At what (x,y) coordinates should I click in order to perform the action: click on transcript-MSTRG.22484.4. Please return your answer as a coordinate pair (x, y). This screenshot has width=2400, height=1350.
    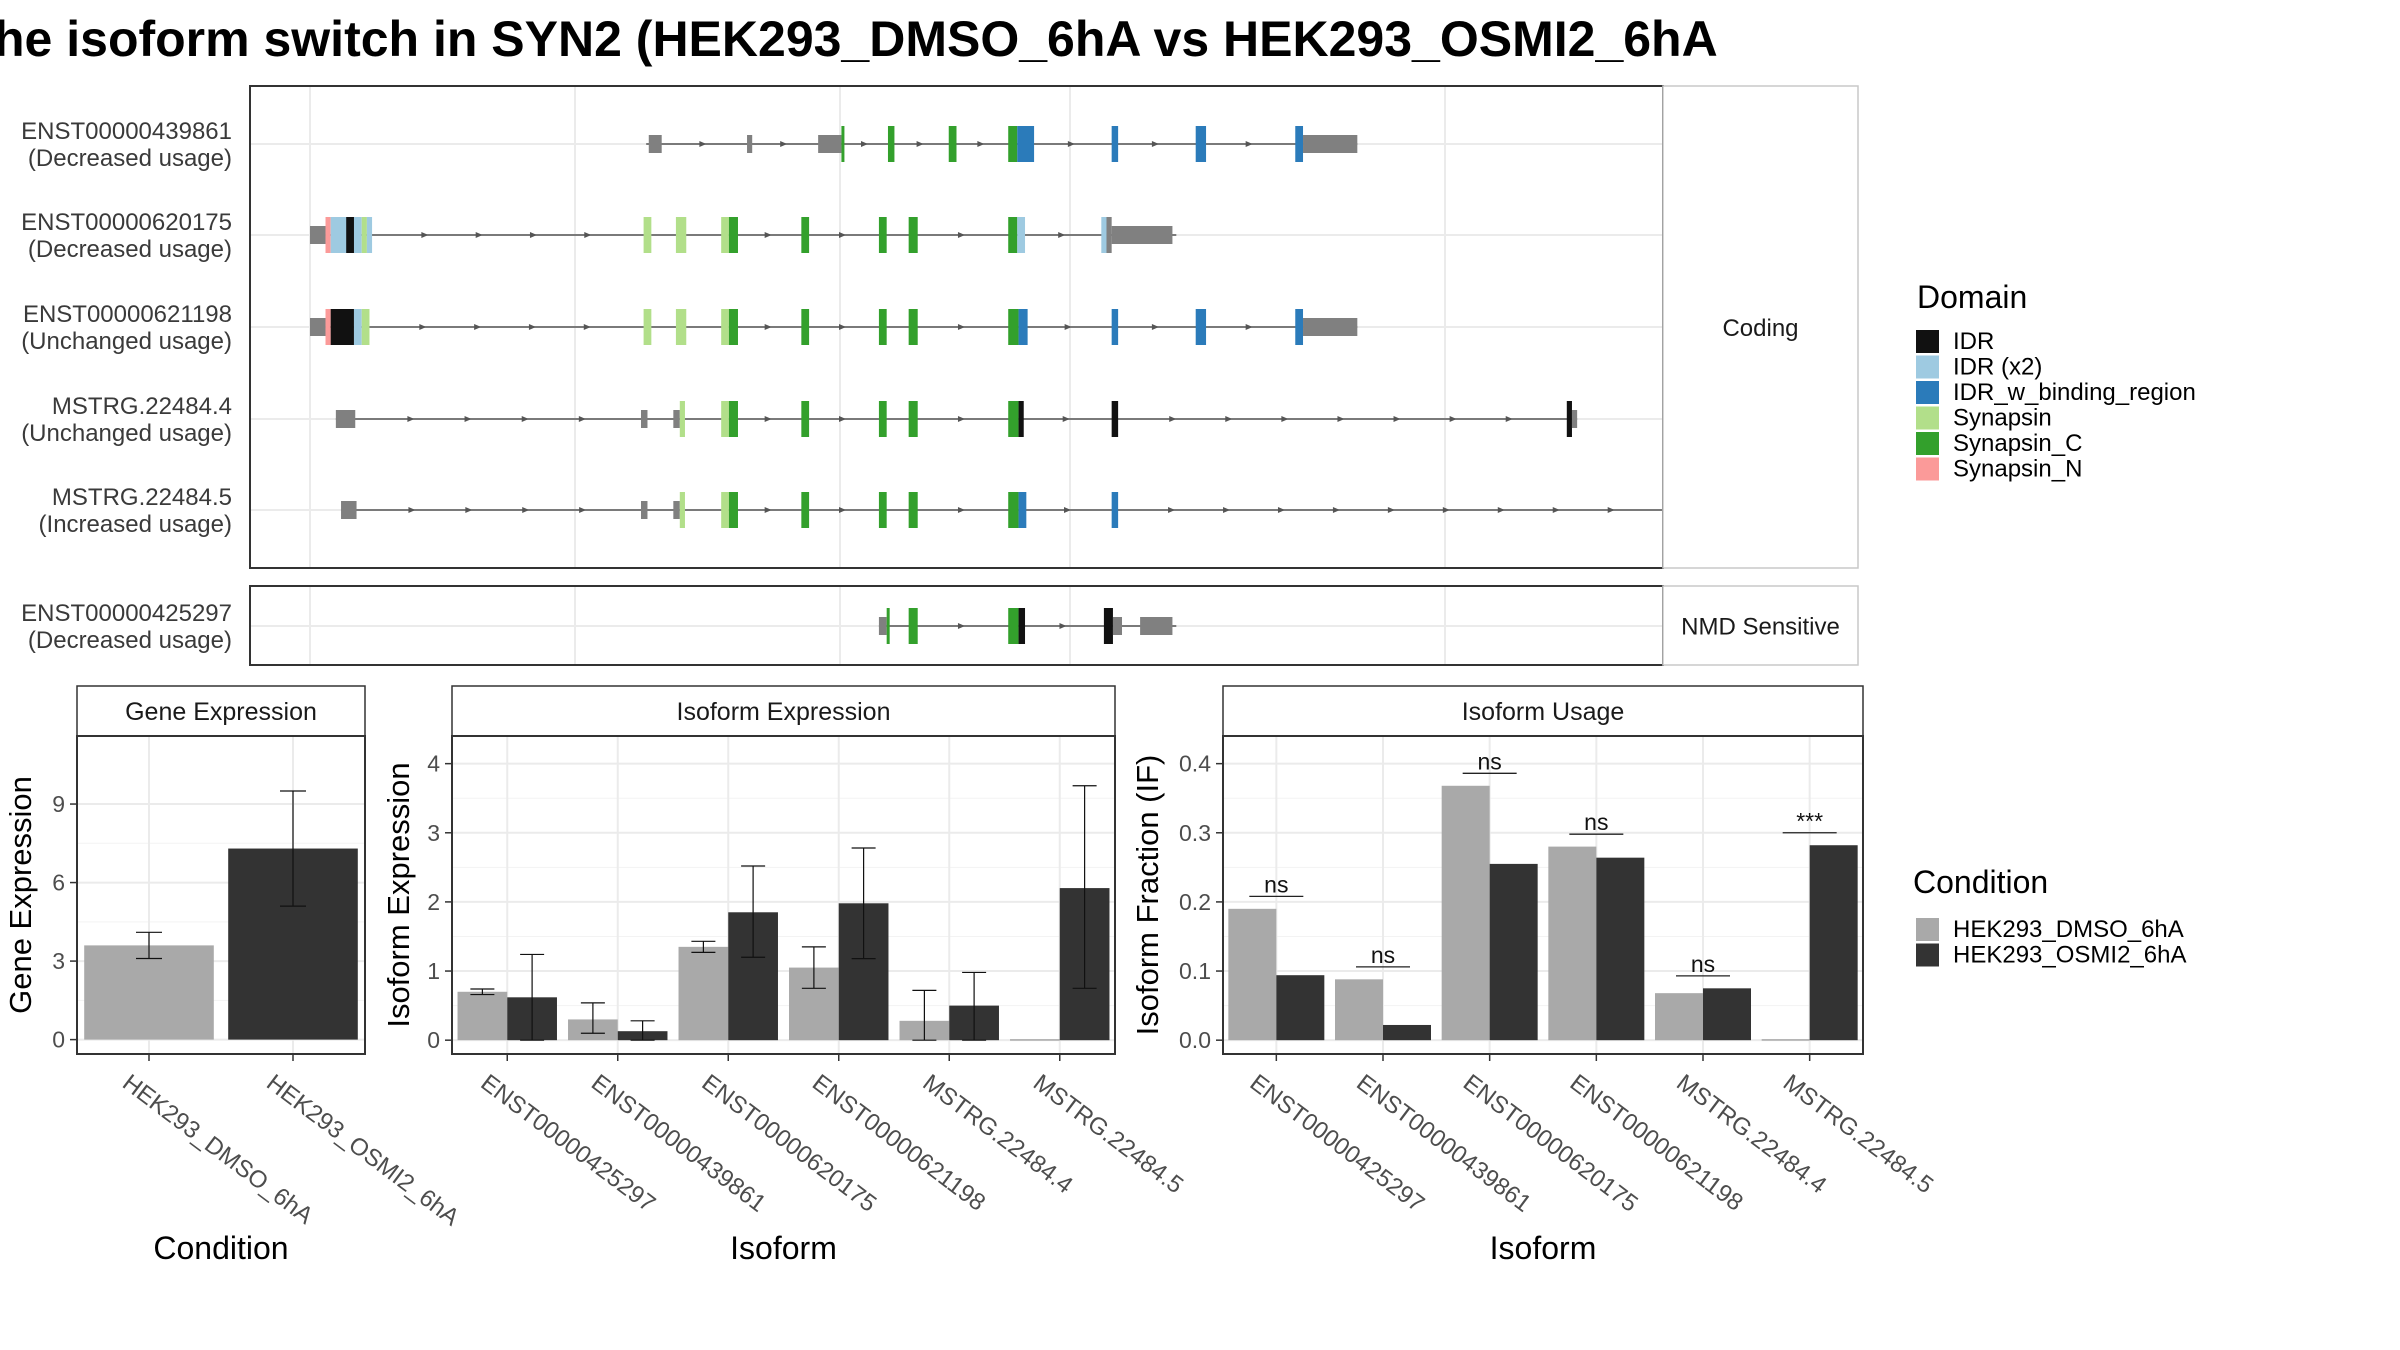
    Looking at the image, I should click on (956, 419).